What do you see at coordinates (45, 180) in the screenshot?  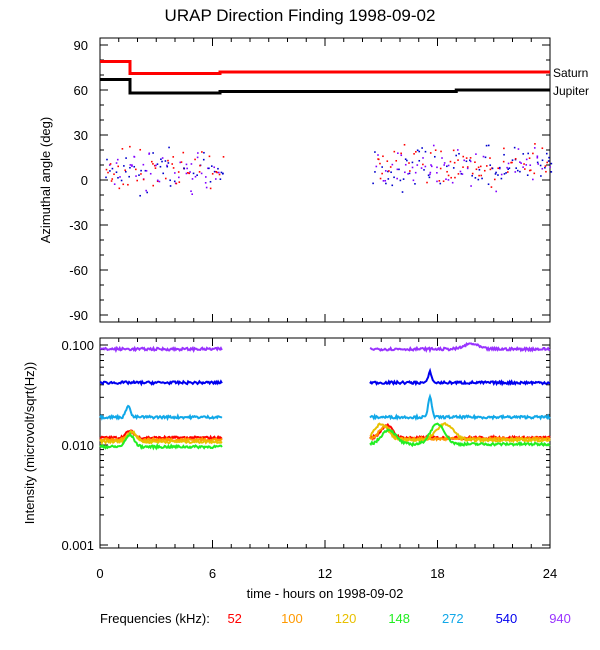 I see `top-y-axis-label: Azimuthal angle (deg)` at bounding box center [45, 180].